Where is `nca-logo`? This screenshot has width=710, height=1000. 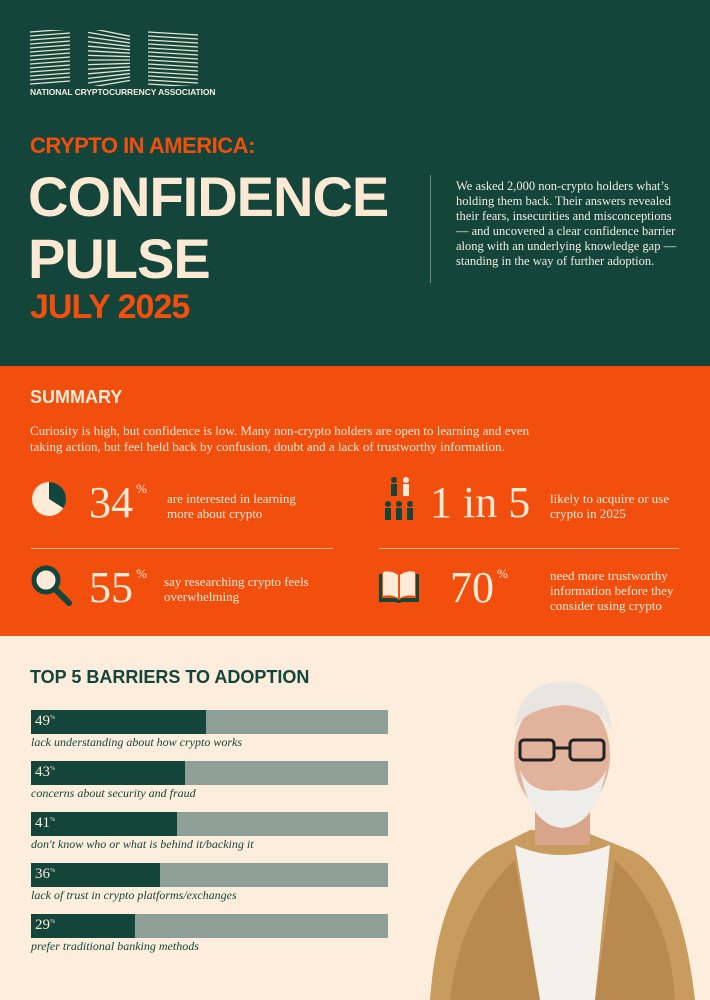
nca-logo is located at coordinates (114, 58).